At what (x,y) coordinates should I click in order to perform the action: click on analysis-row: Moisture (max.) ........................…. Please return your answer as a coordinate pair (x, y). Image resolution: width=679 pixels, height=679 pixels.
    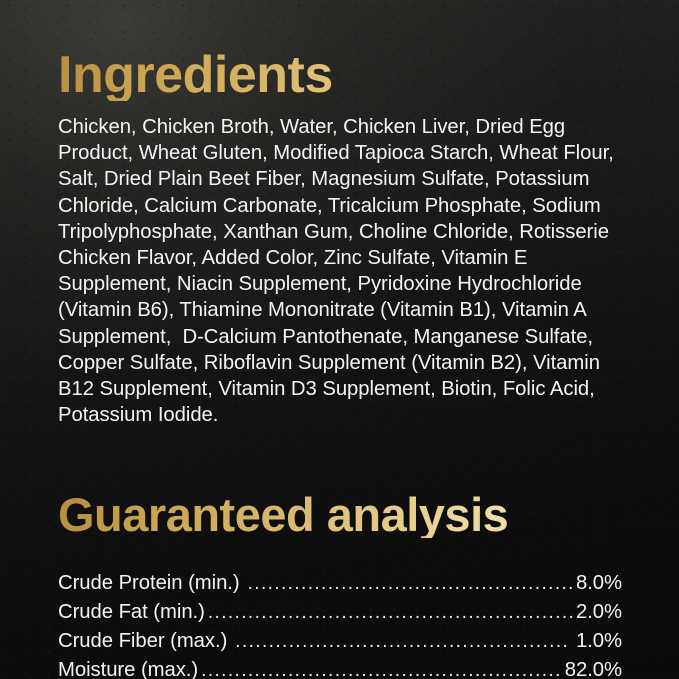
    Looking at the image, I should click on (340, 667).